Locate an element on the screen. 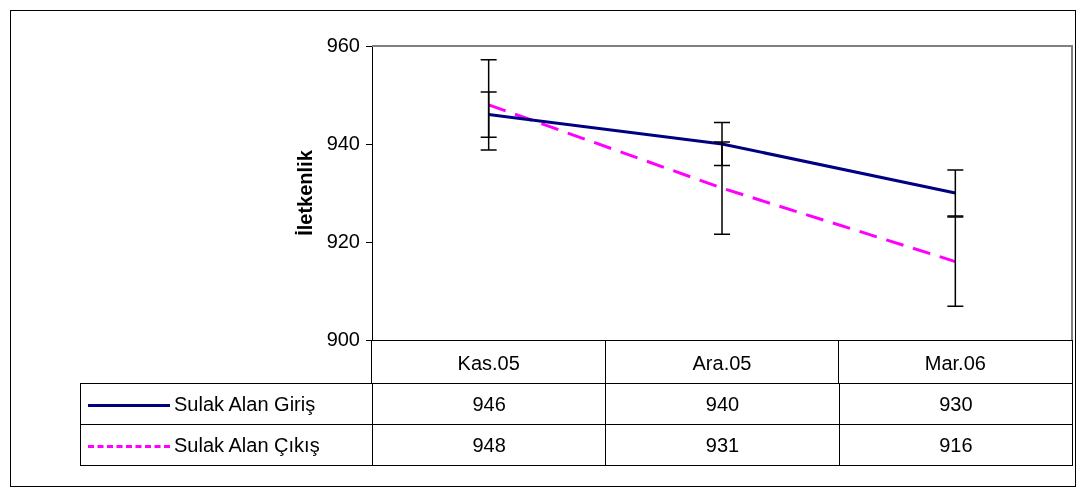  data-label: 930 is located at coordinates (956, 404).